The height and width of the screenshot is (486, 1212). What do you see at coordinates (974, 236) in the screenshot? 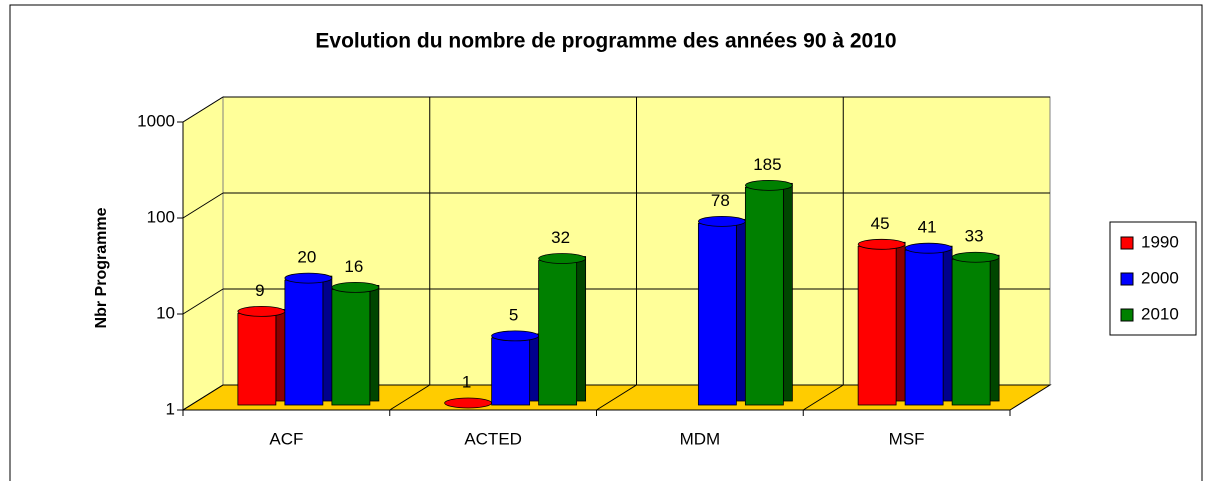
I see `value-label: 33` at bounding box center [974, 236].